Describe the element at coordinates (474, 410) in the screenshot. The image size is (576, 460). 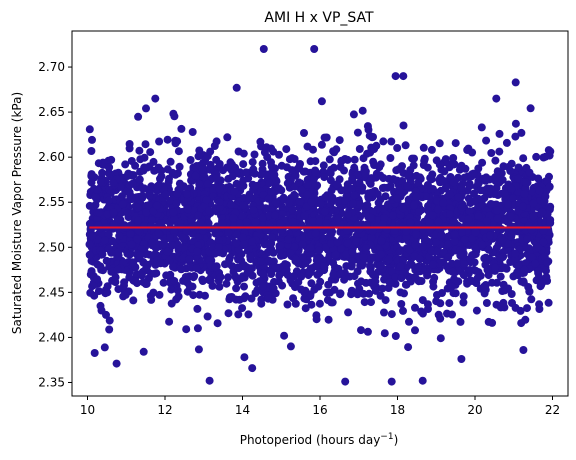
I see `x-tick-label: 20` at that location.